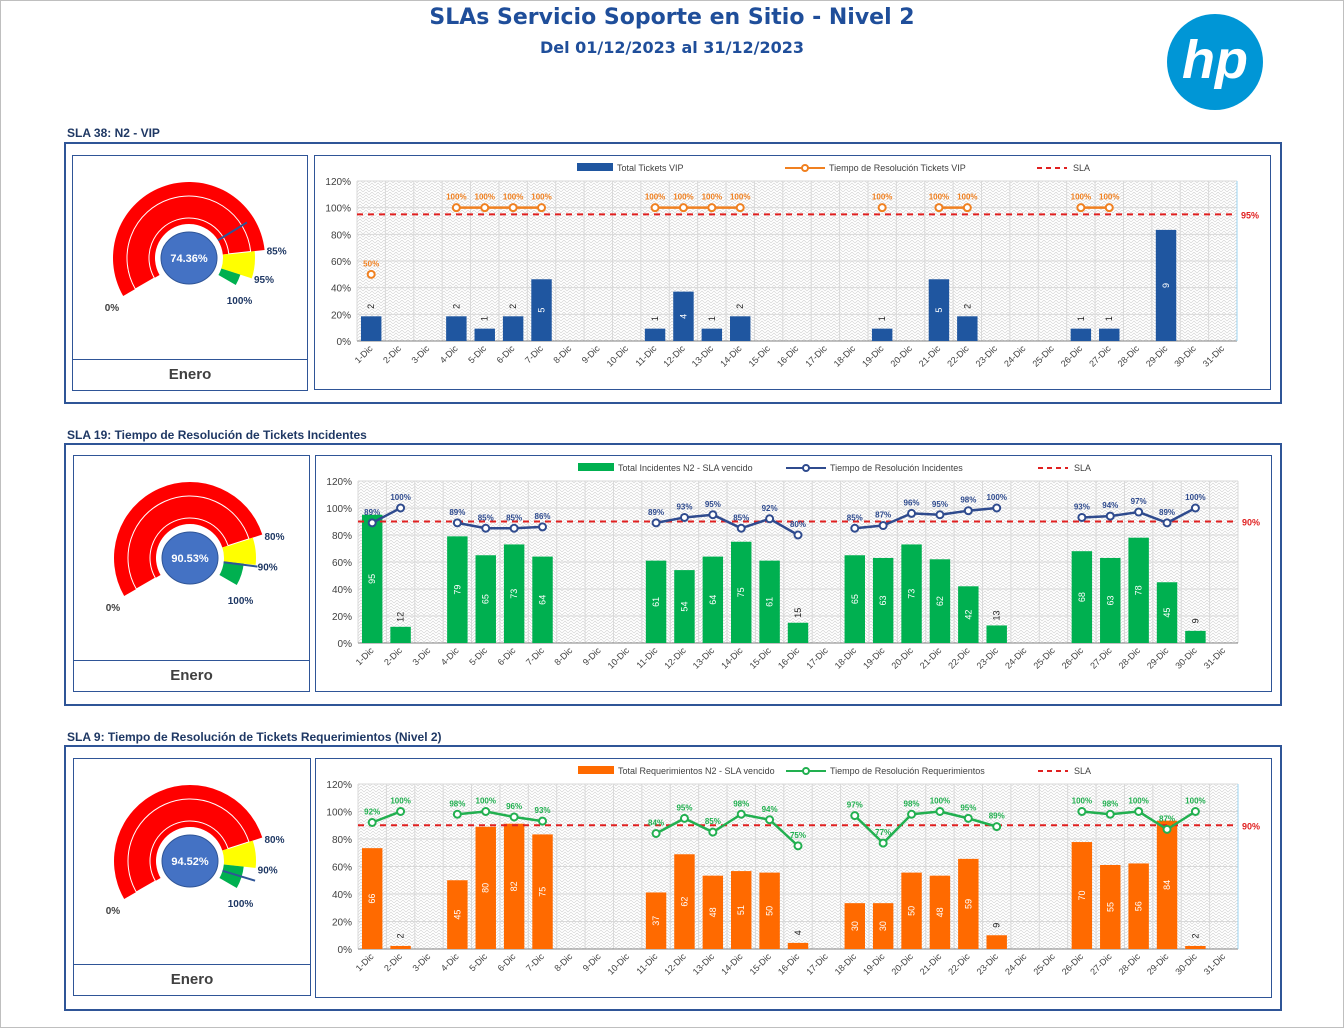 The height and width of the screenshot is (1028, 1344). Describe the element at coordinates (846, 658) in the screenshot. I see `x-tick-label: 18-Dic` at that location.